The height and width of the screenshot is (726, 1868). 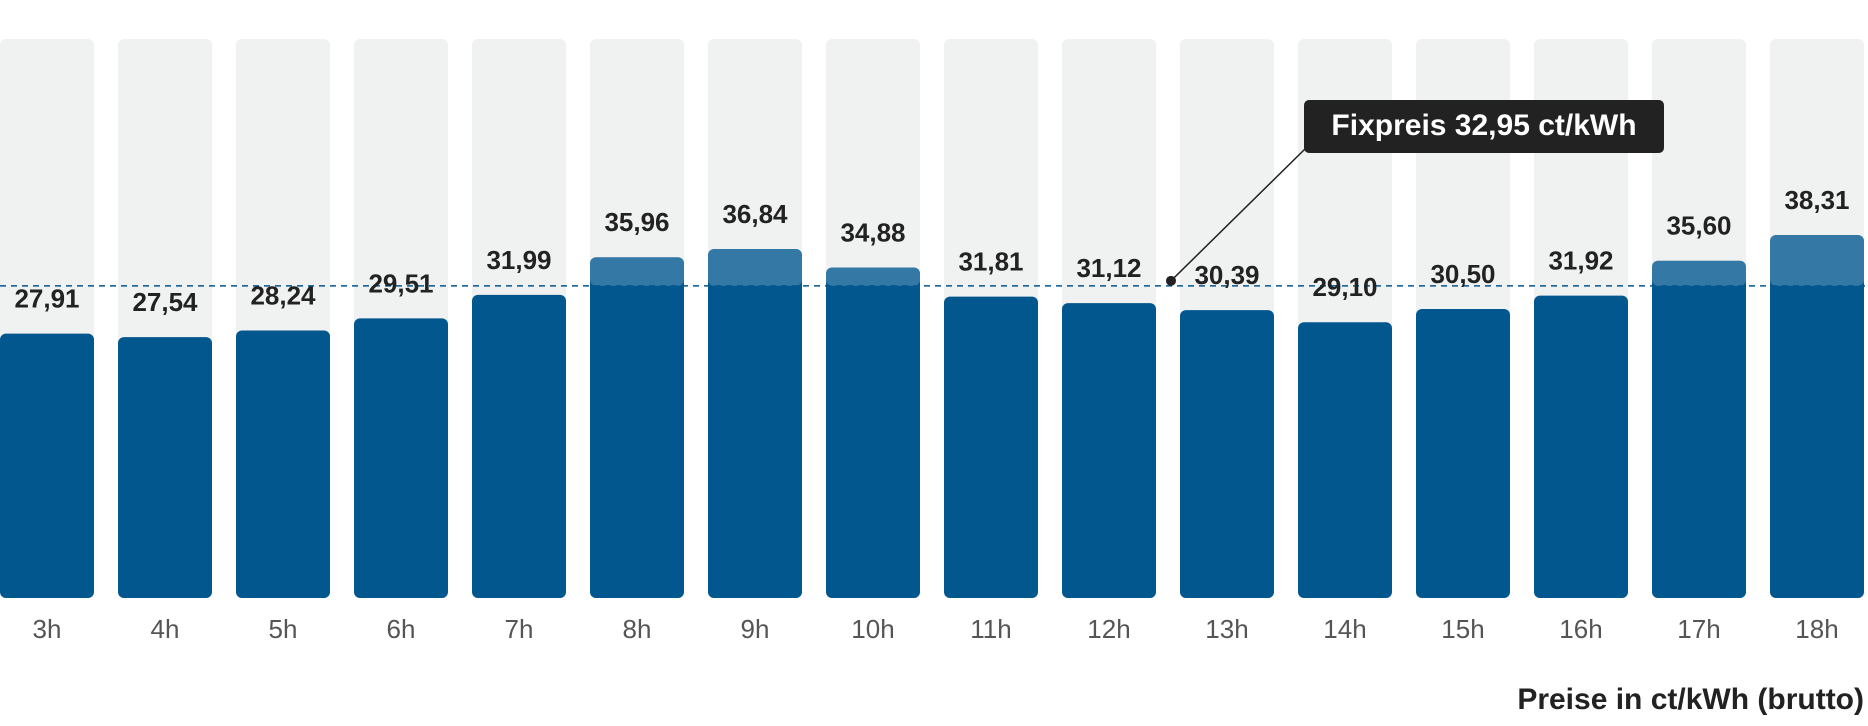 I want to click on x-tick-label: 8h, so click(x=637, y=629).